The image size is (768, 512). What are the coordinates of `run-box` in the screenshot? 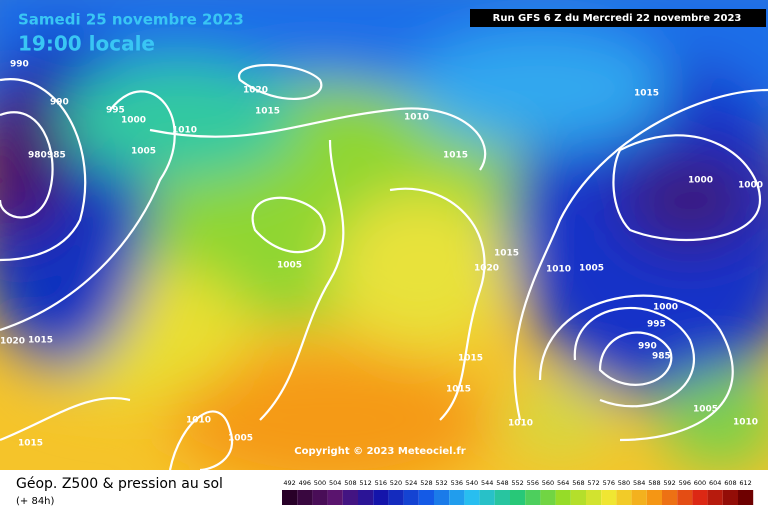 It's located at (618, 18).